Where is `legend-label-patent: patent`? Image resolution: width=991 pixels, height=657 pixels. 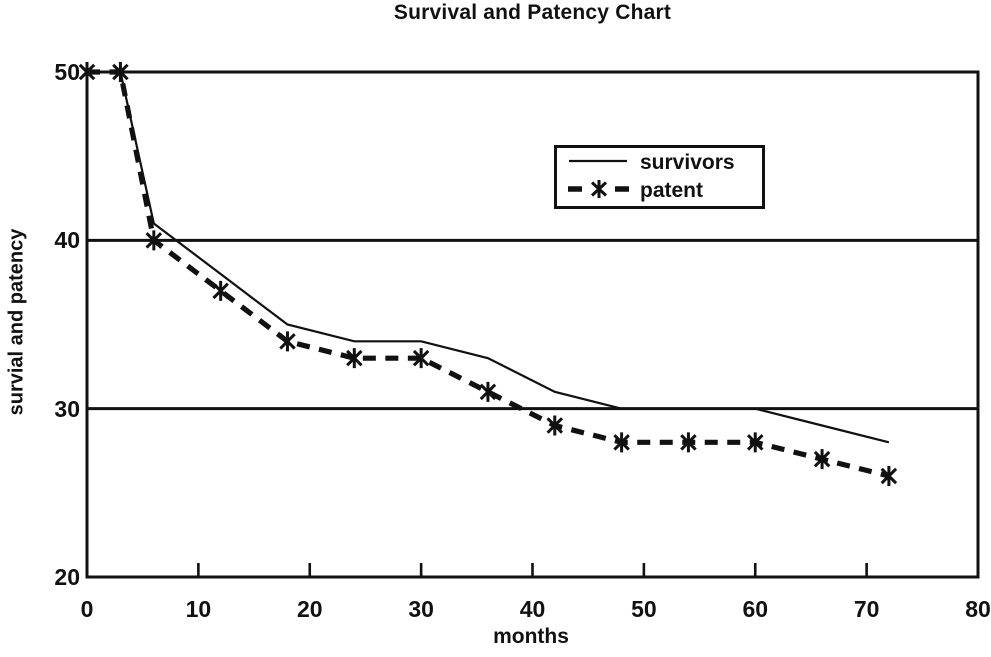 legend-label-patent: patent is located at coordinates (671, 190).